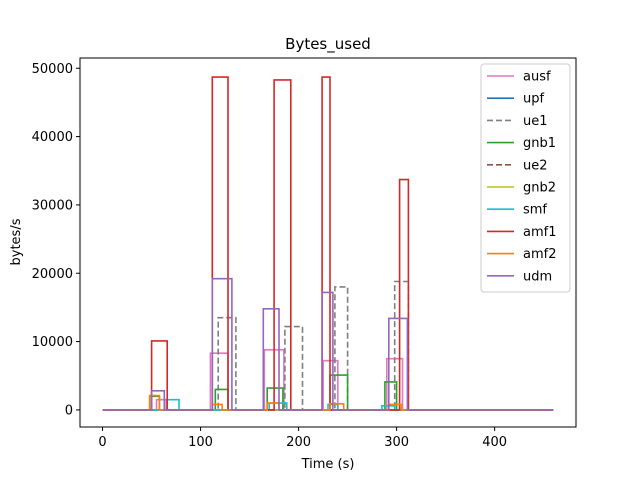 The width and height of the screenshot is (640, 480). Describe the element at coordinates (56, 240) in the screenshot. I see `y-axis: 0 10000 20000 30000 40000 50000` at that location.